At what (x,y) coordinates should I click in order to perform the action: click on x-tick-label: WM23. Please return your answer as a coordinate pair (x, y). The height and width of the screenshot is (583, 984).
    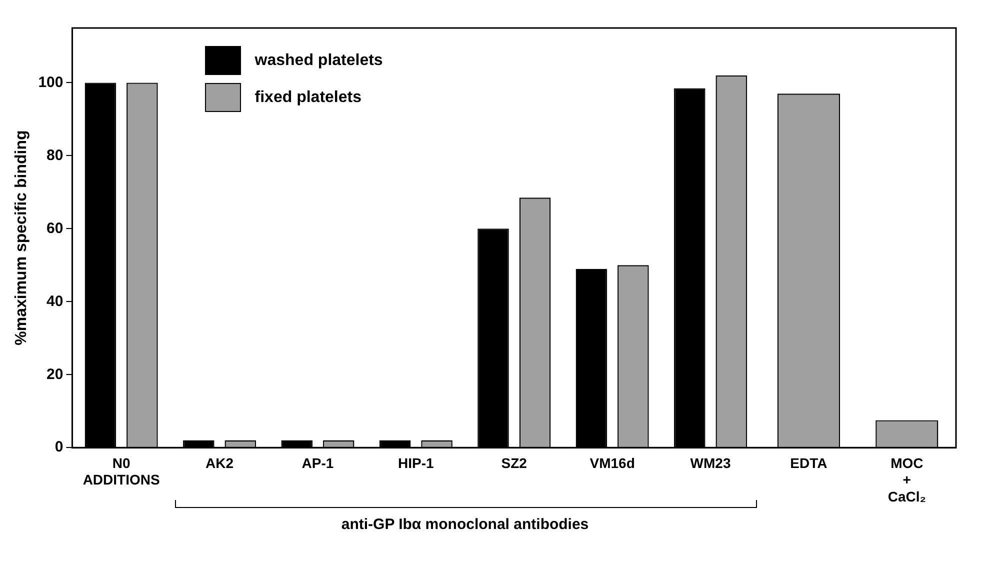
    Looking at the image, I should click on (710, 462).